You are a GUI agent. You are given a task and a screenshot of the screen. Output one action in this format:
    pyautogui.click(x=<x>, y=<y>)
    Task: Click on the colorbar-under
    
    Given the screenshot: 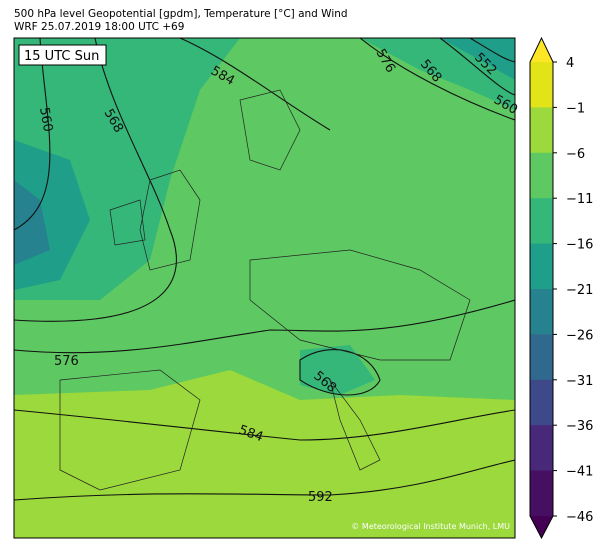 What is the action you would take?
    pyautogui.click(x=541, y=527)
    